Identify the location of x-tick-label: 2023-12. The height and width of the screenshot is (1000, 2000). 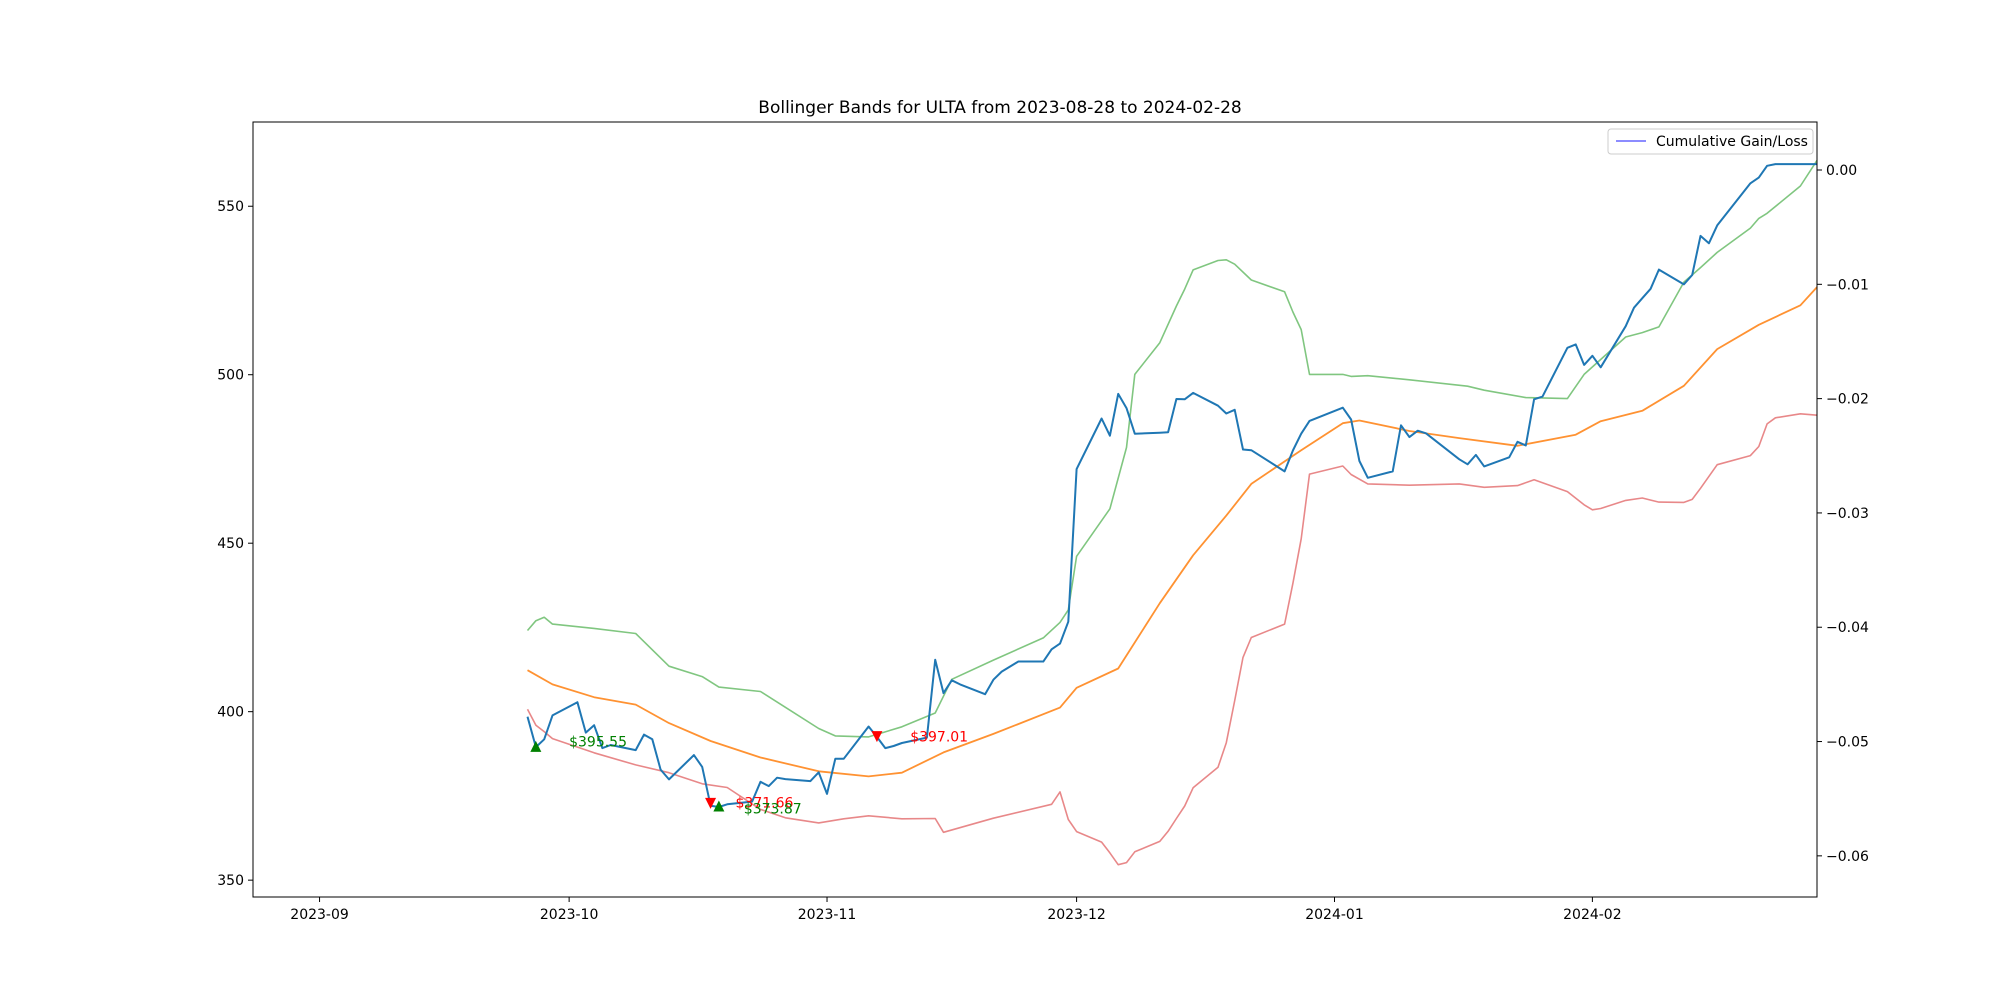
(1076, 915).